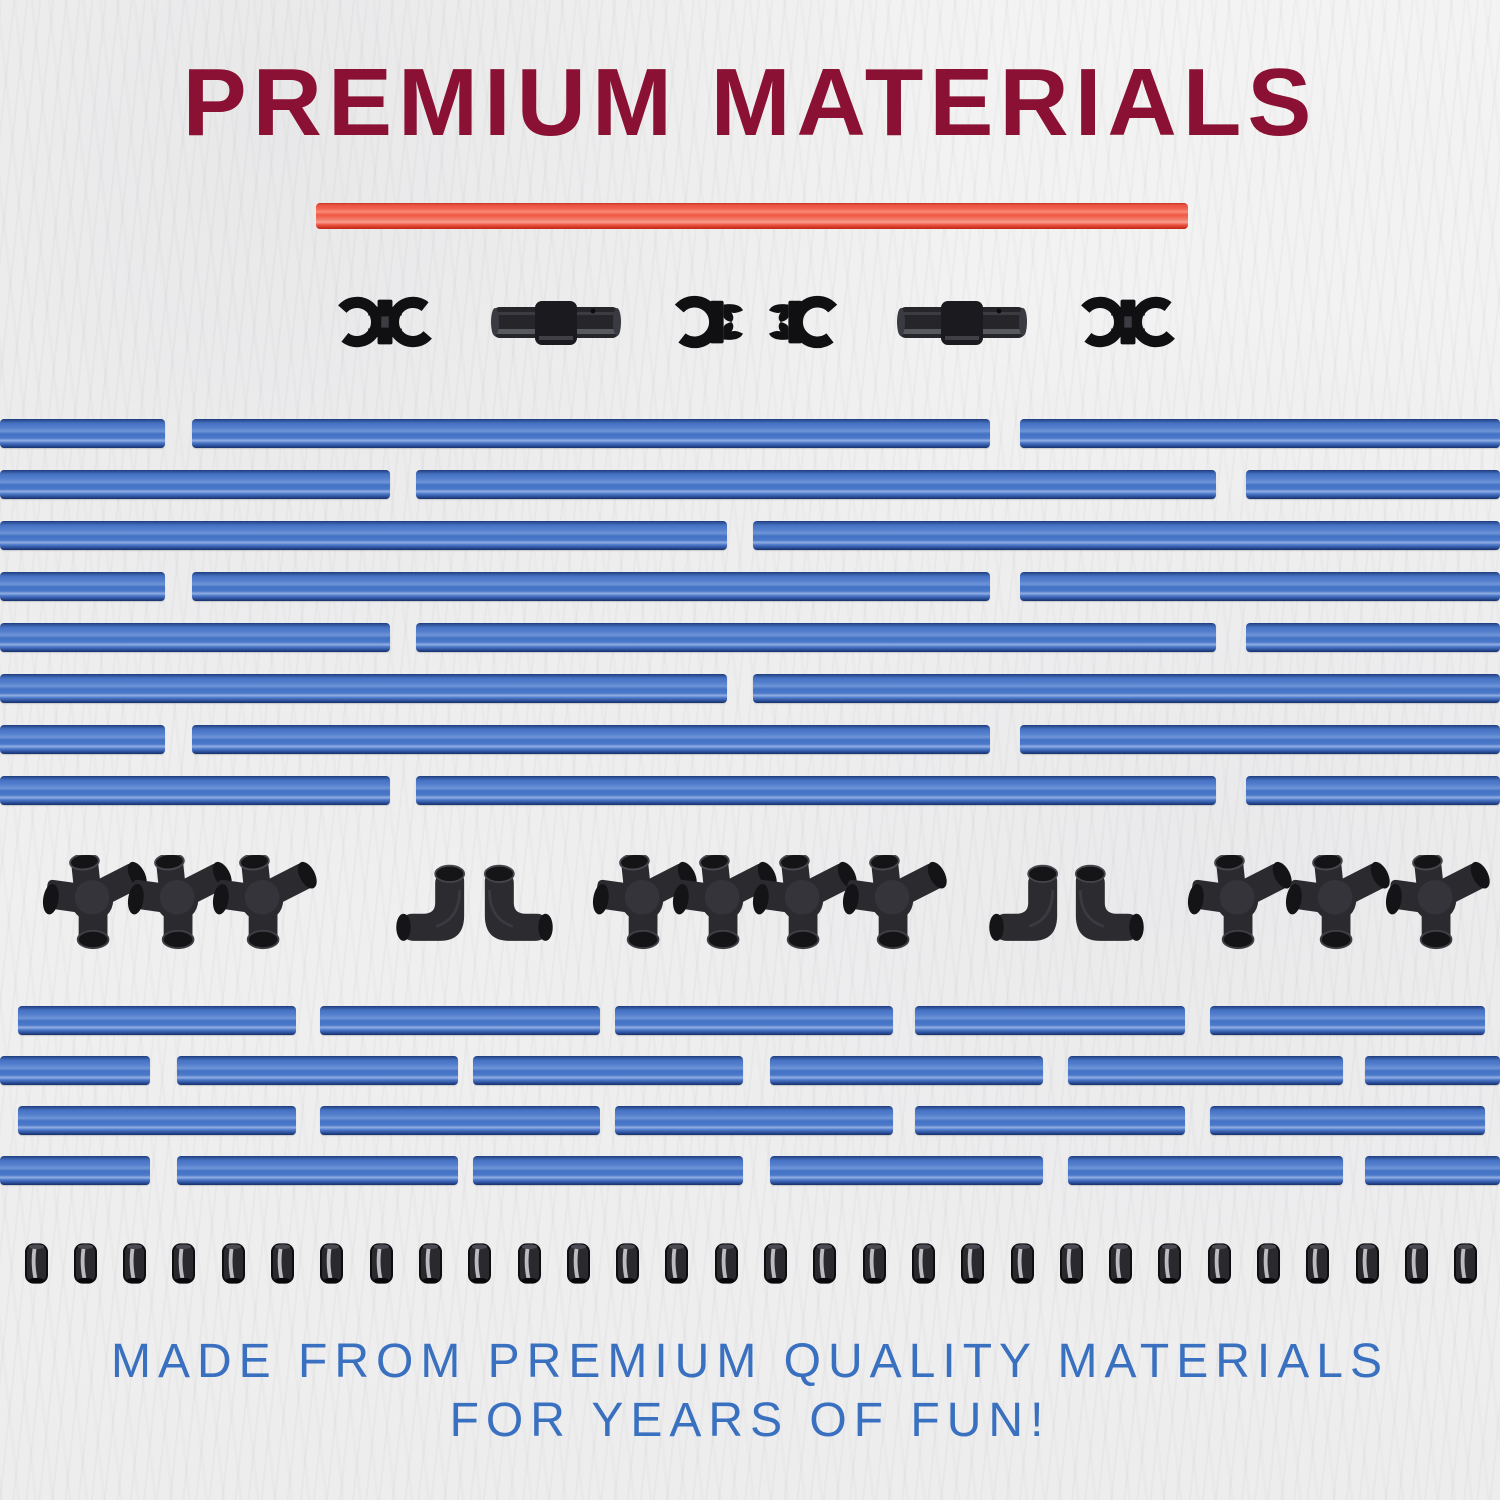  I want to click on red-pole-divider, so click(752, 216).